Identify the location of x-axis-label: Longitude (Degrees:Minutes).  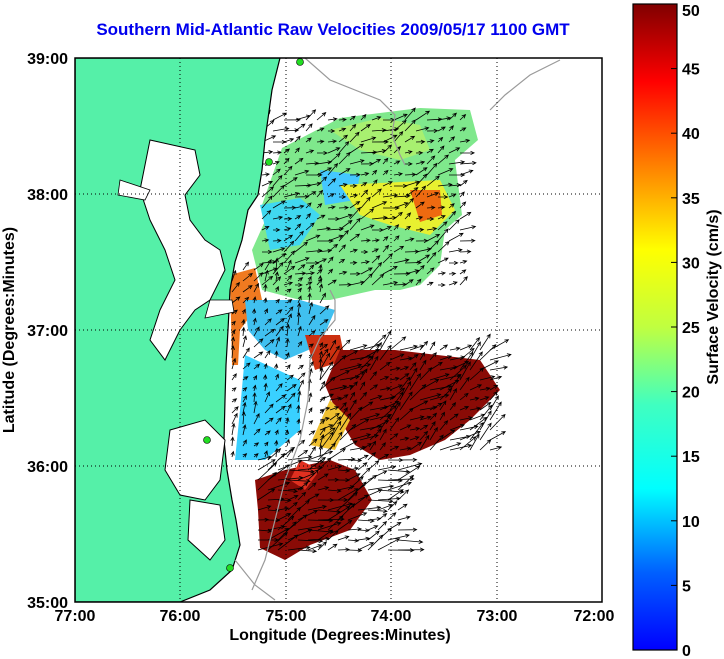
(339, 635).